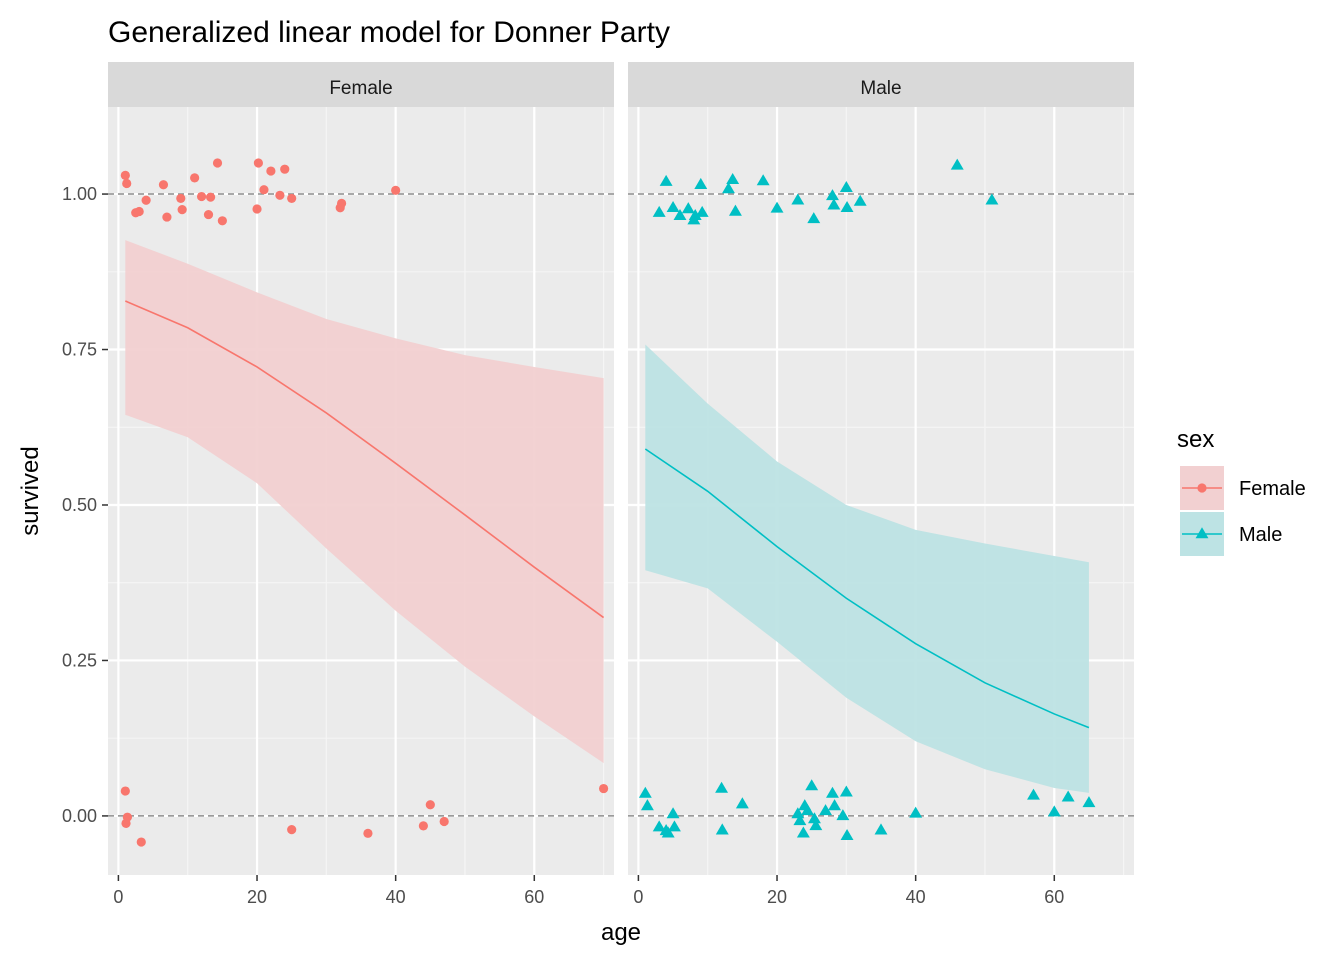 The height and width of the screenshot is (960, 1344). I want to click on legend-title: sex, so click(1195, 439).